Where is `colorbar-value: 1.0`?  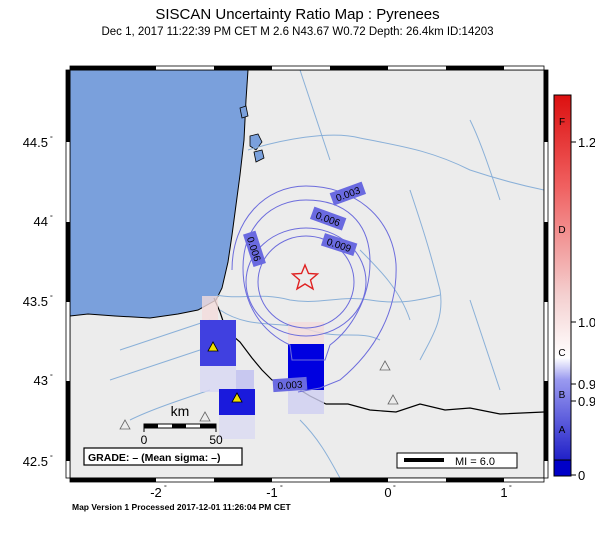
colorbar-value: 1.0 is located at coordinates (586, 322).